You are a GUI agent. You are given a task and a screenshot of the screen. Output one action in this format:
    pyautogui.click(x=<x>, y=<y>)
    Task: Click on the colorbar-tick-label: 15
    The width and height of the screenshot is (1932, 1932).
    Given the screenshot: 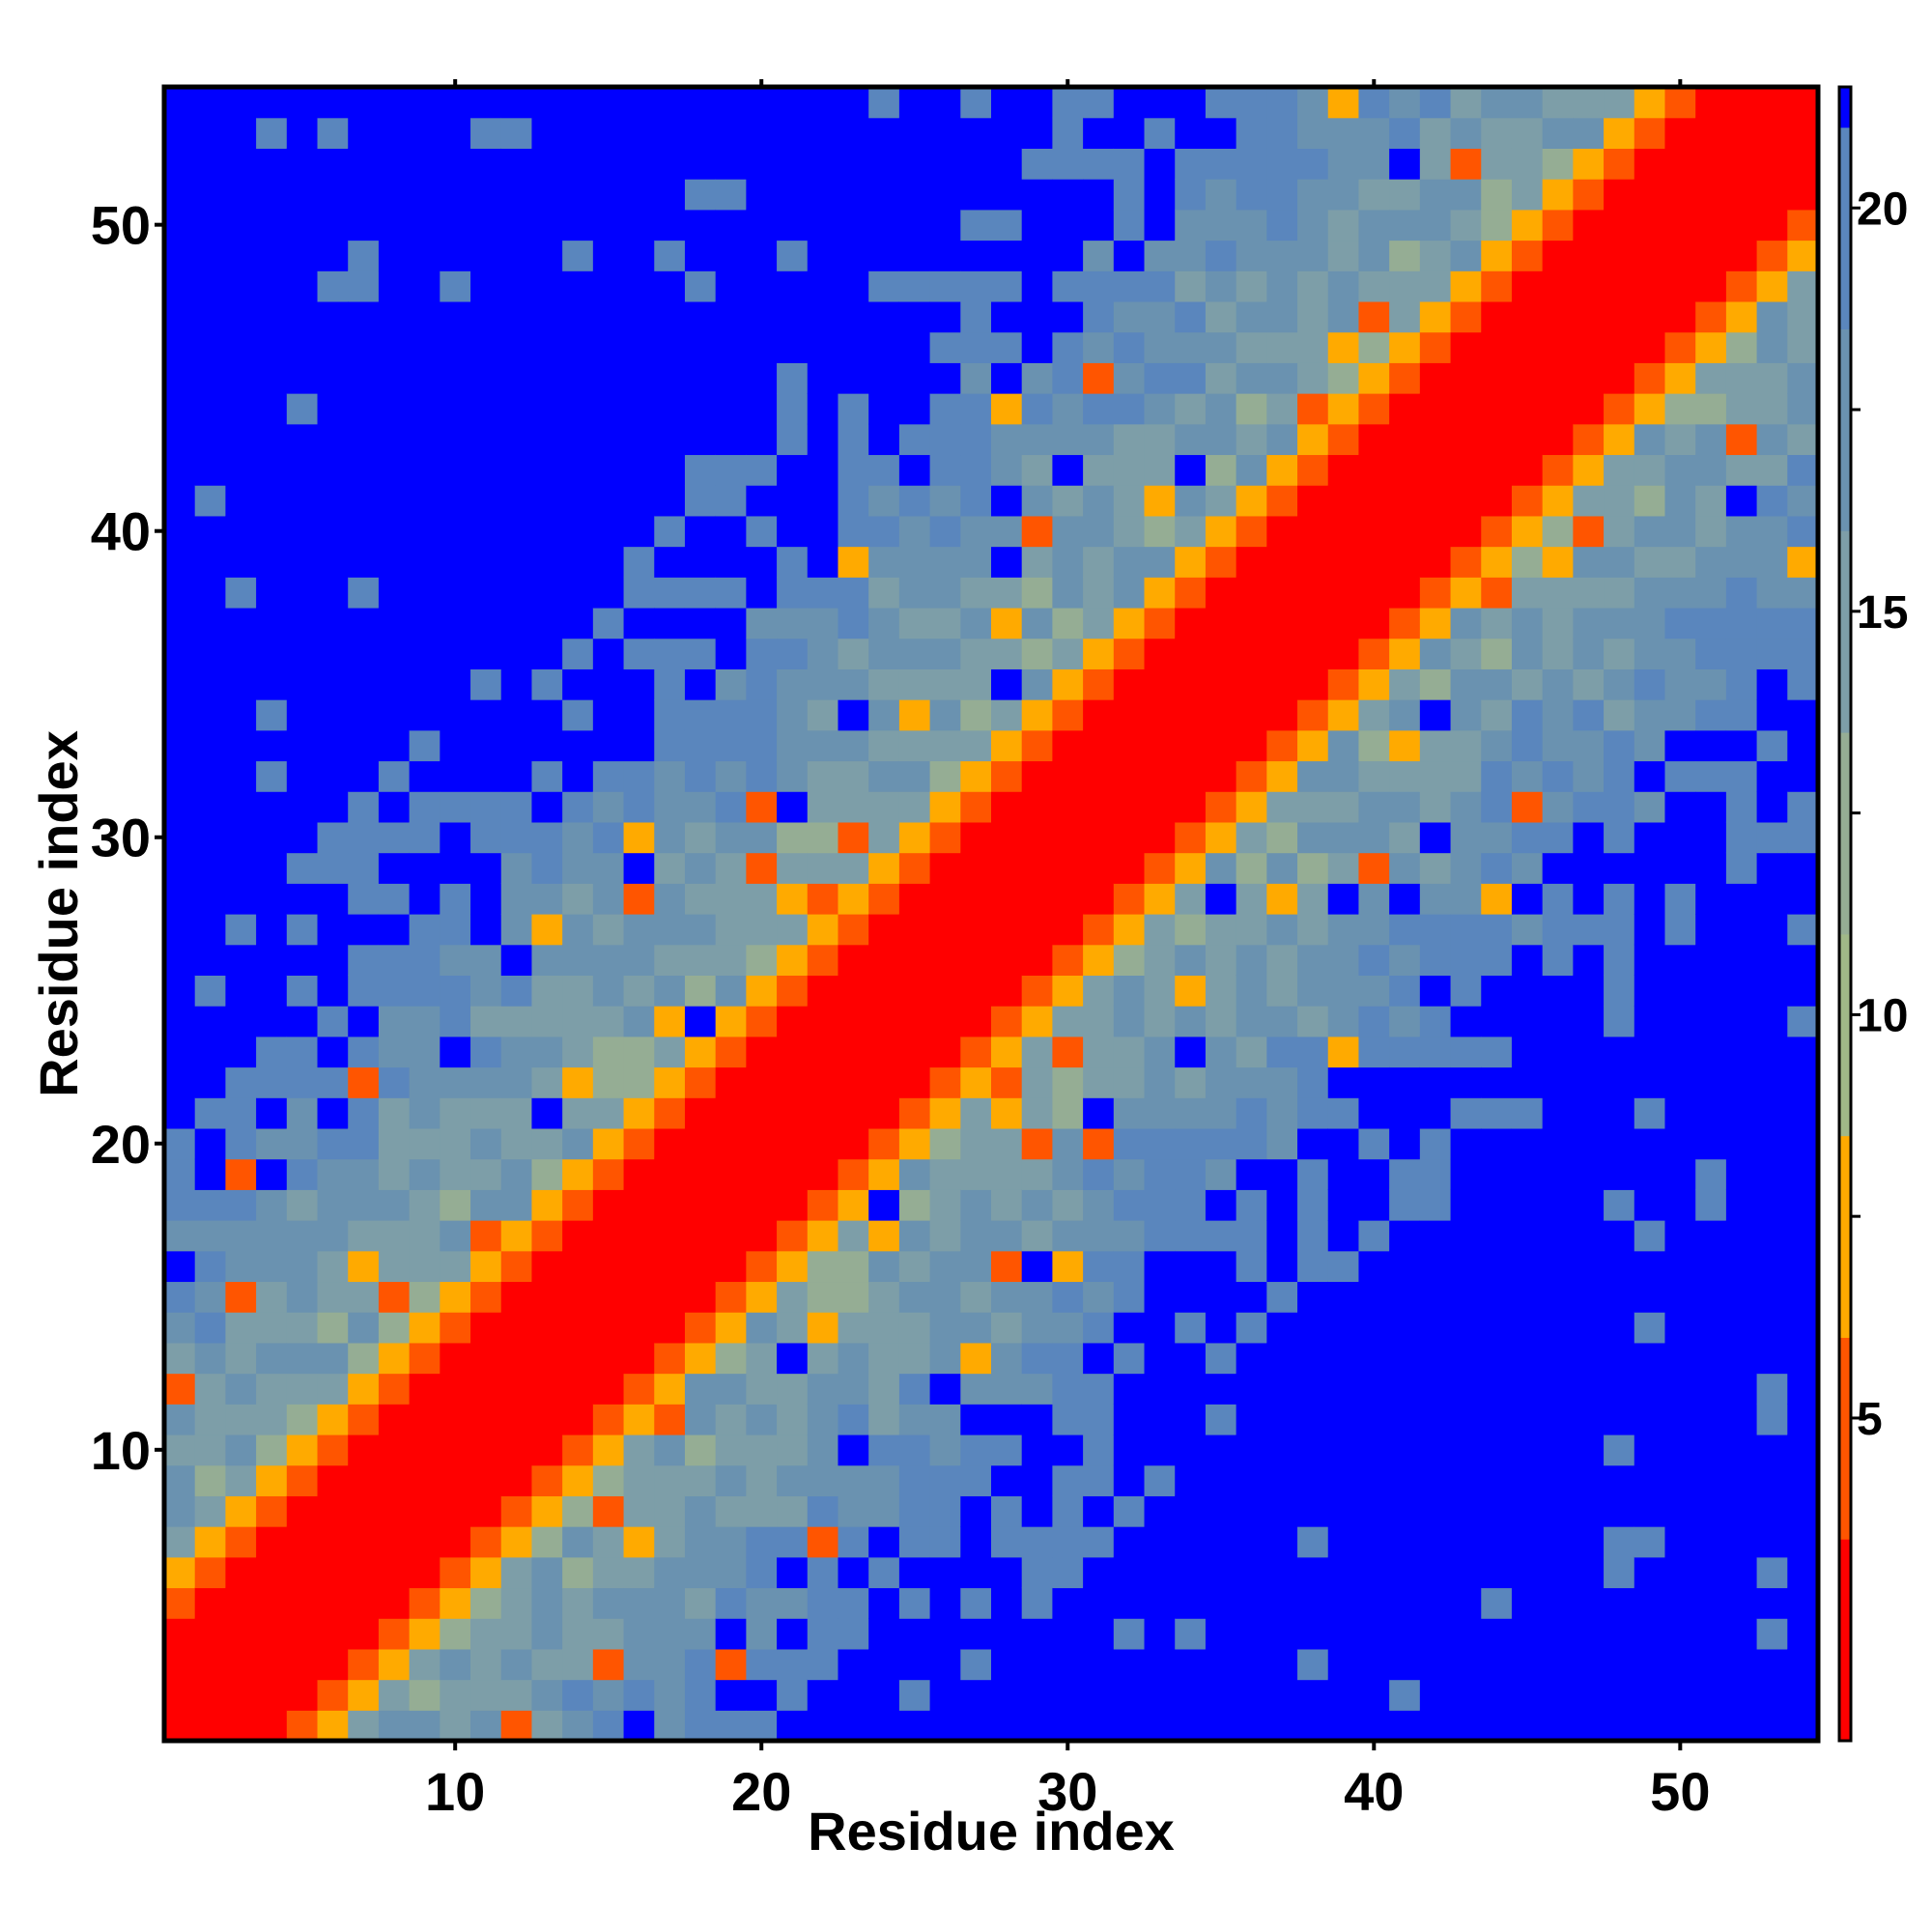 What is the action you would take?
    pyautogui.click(x=1882, y=613)
    